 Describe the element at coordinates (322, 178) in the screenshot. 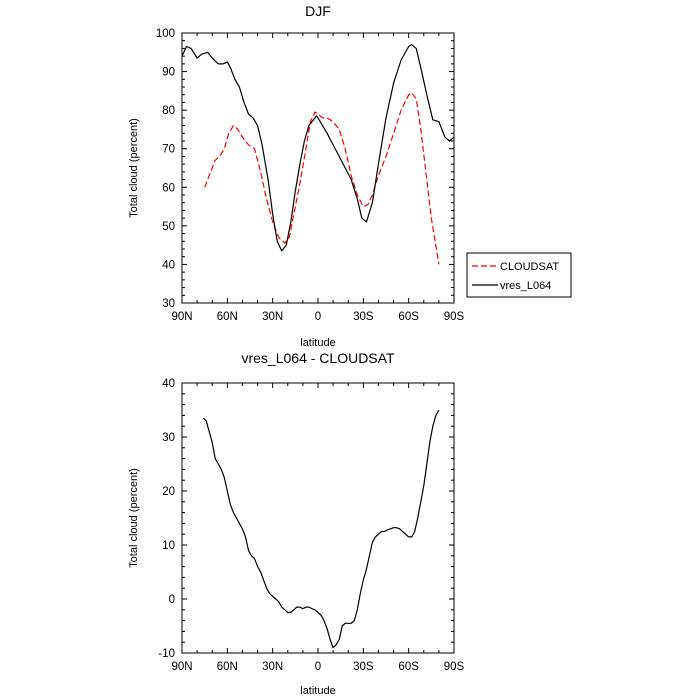

I see `top-series-line-cloudsat` at that location.